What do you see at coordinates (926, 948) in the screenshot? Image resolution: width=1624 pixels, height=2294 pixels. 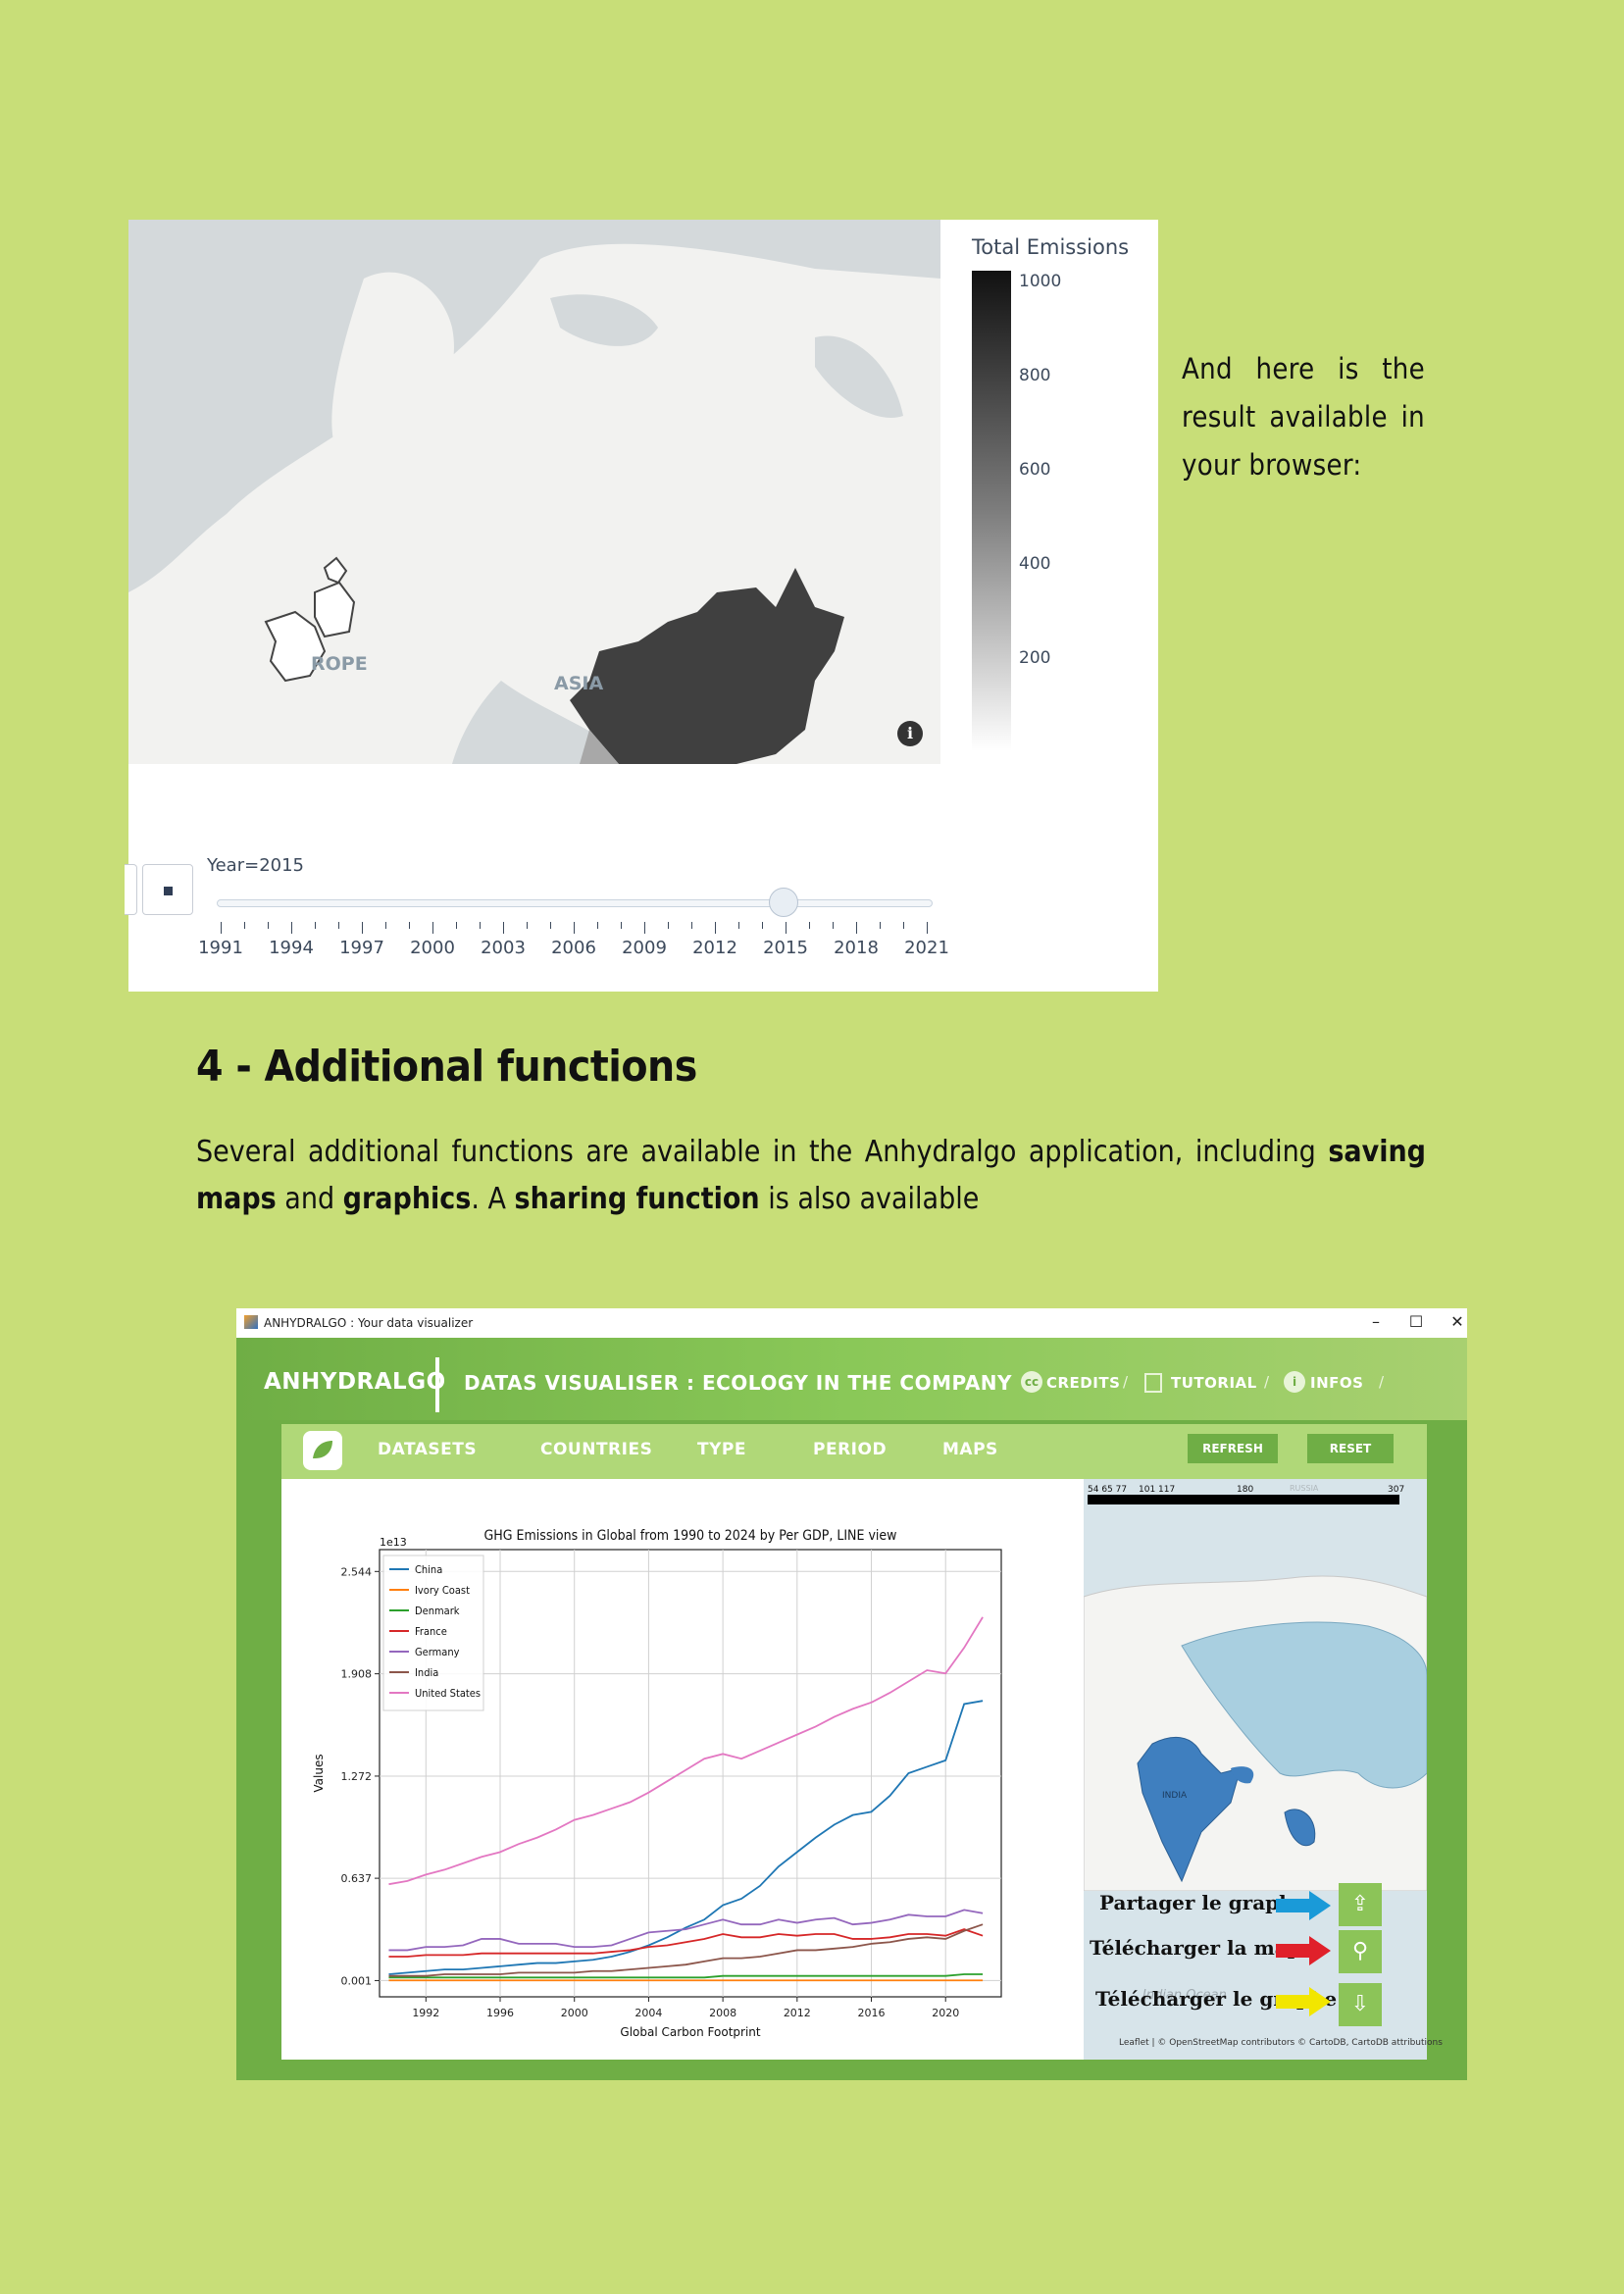 I see `slider-tick-label: 2021` at bounding box center [926, 948].